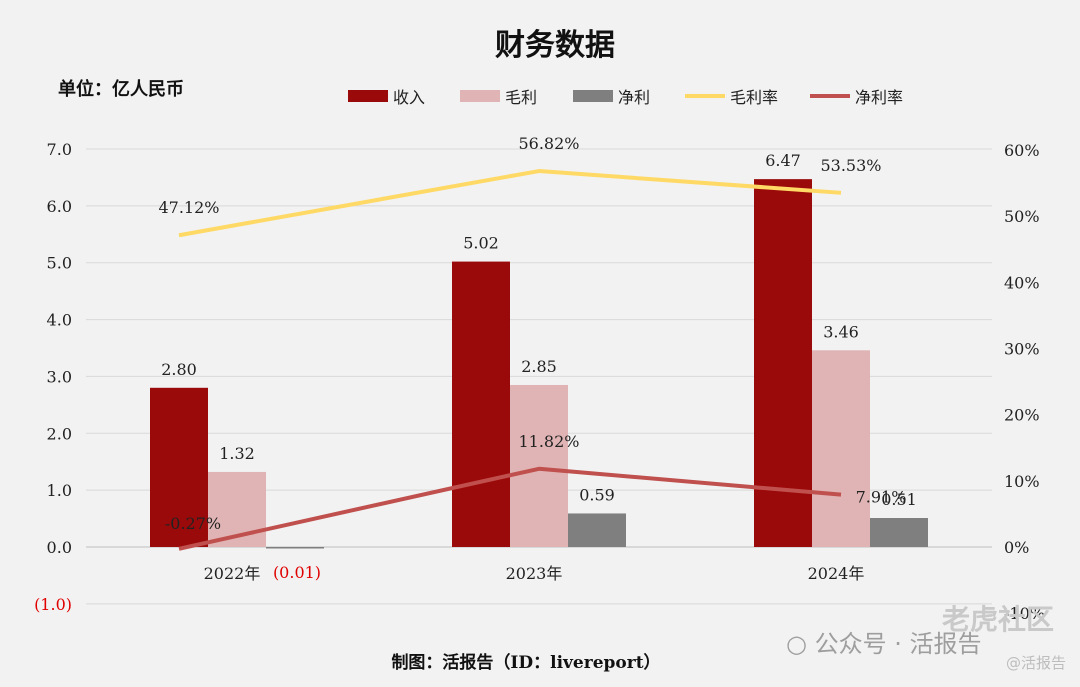 The width and height of the screenshot is (1080, 687). What do you see at coordinates (997, 619) in the screenshot?
I see `brand-watermark: 老虎社区` at bounding box center [997, 619].